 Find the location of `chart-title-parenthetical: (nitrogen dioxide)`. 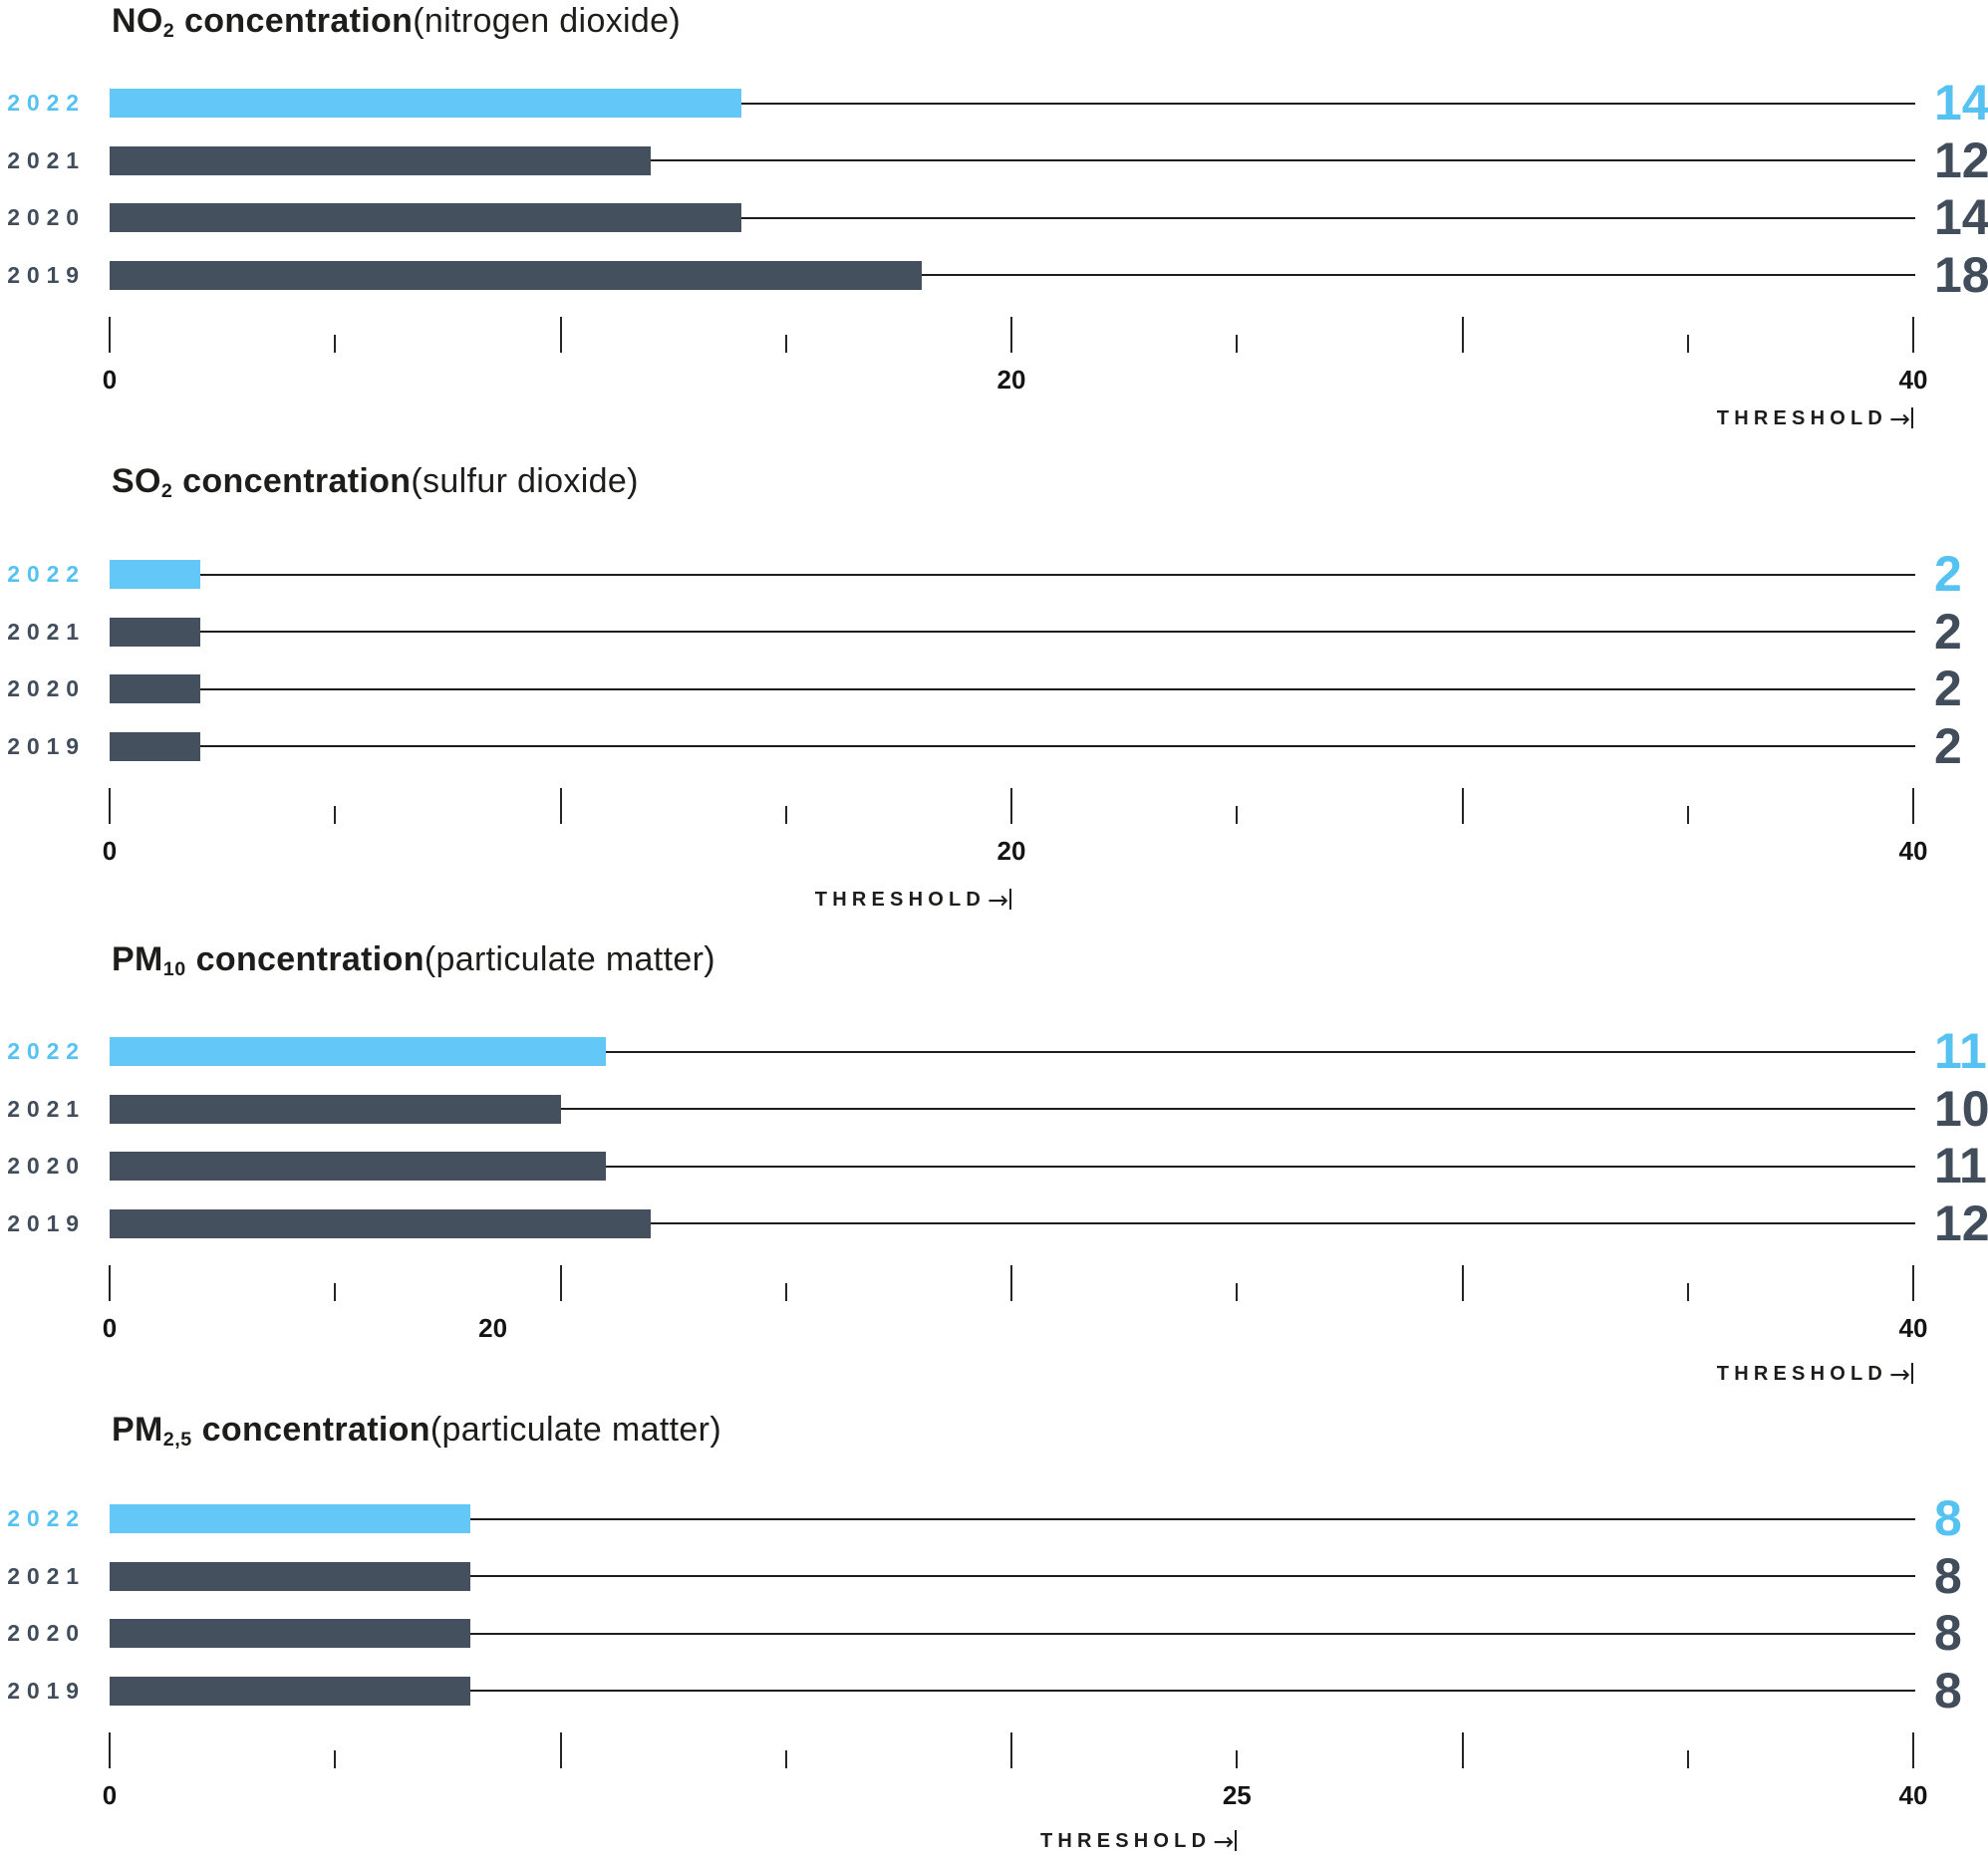

chart-title-parenthetical: (nitrogen dioxide) is located at coordinates (547, 21).